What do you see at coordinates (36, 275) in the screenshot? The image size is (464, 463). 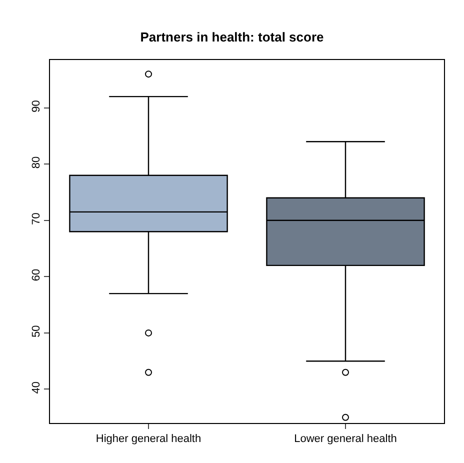 I see `y-tick-label: 60` at bounding box center [36, 275].